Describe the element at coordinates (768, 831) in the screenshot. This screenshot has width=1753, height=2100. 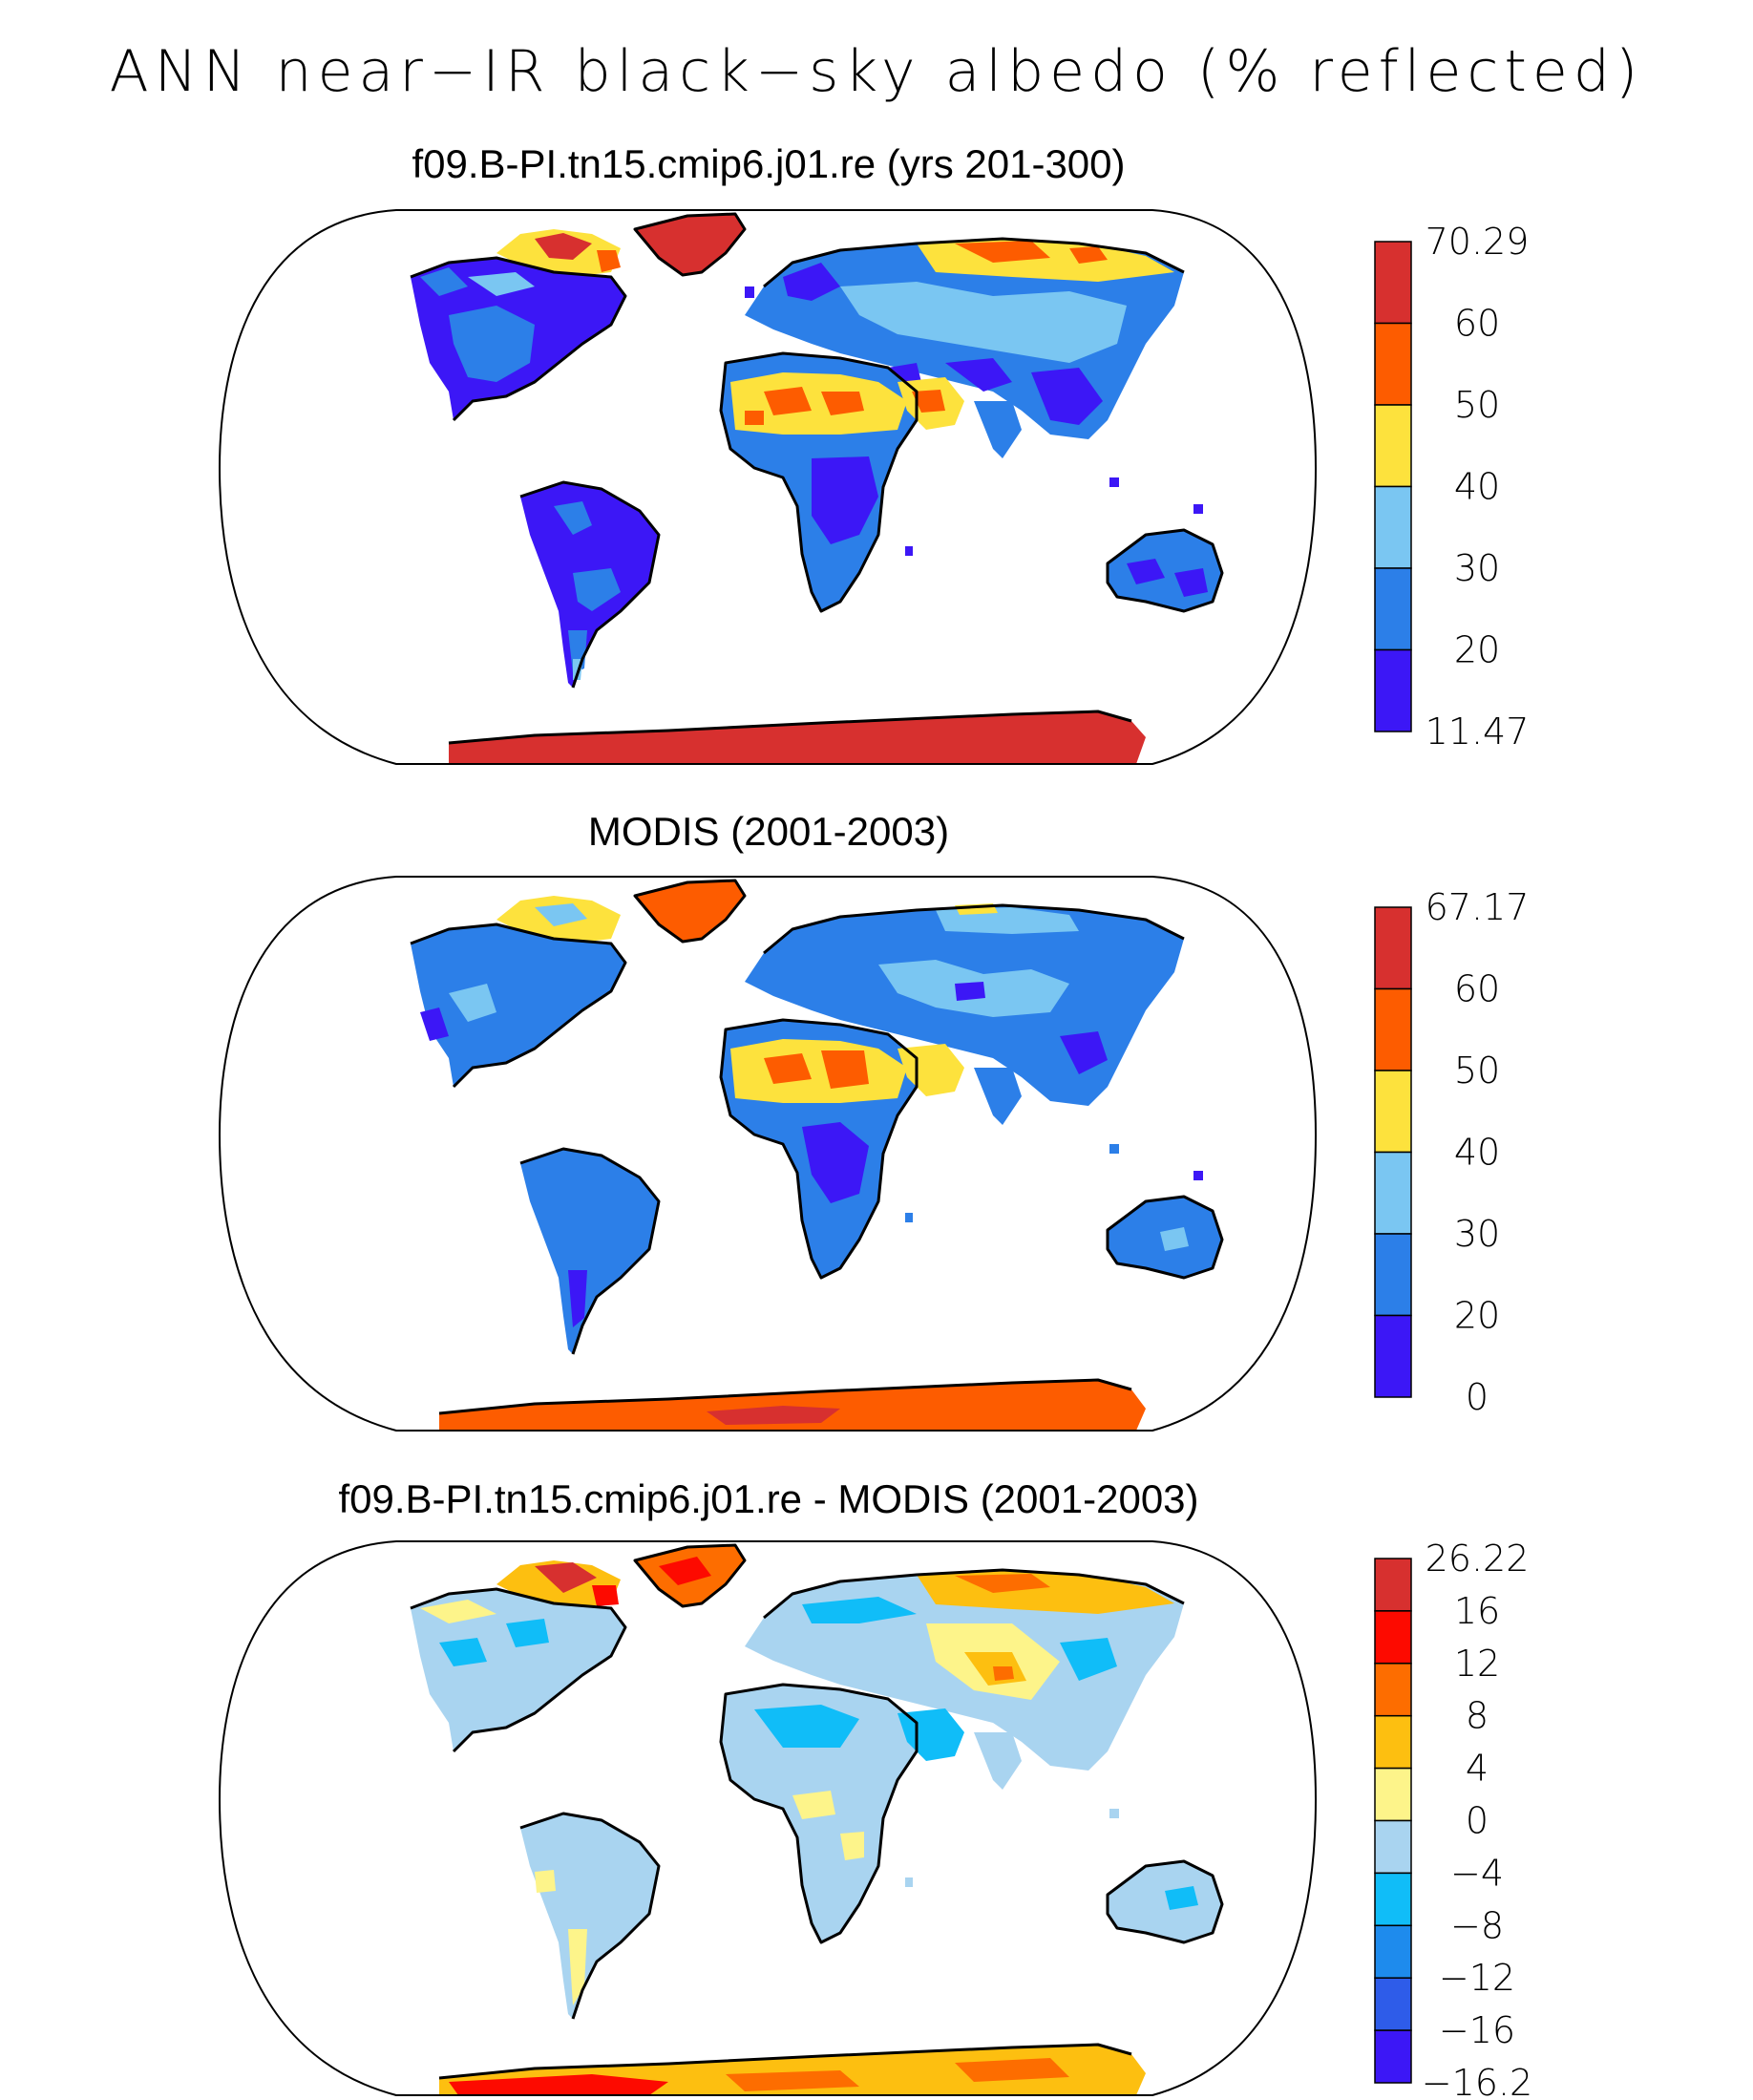
I see `panel-2-title: MODIS (2001-2003)` at that location.